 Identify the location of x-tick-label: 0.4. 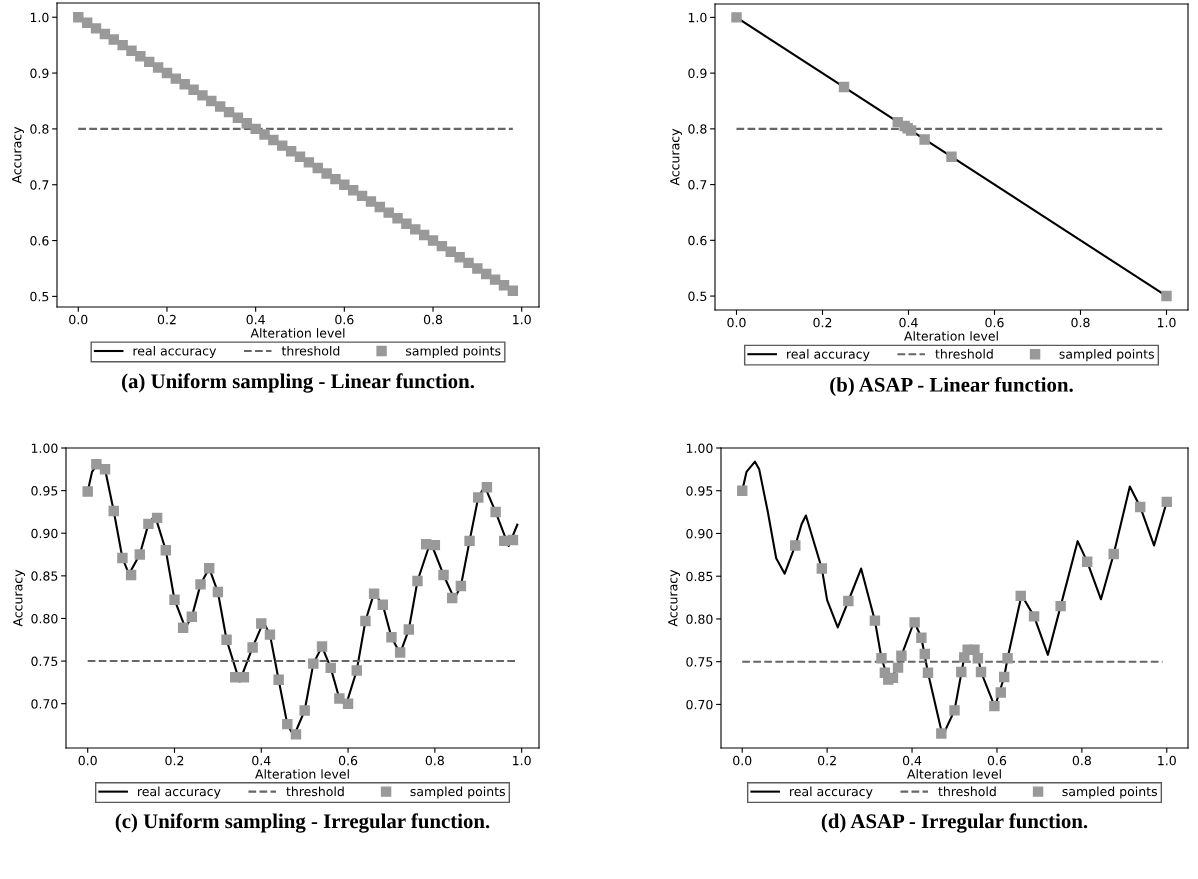
(912, 760).